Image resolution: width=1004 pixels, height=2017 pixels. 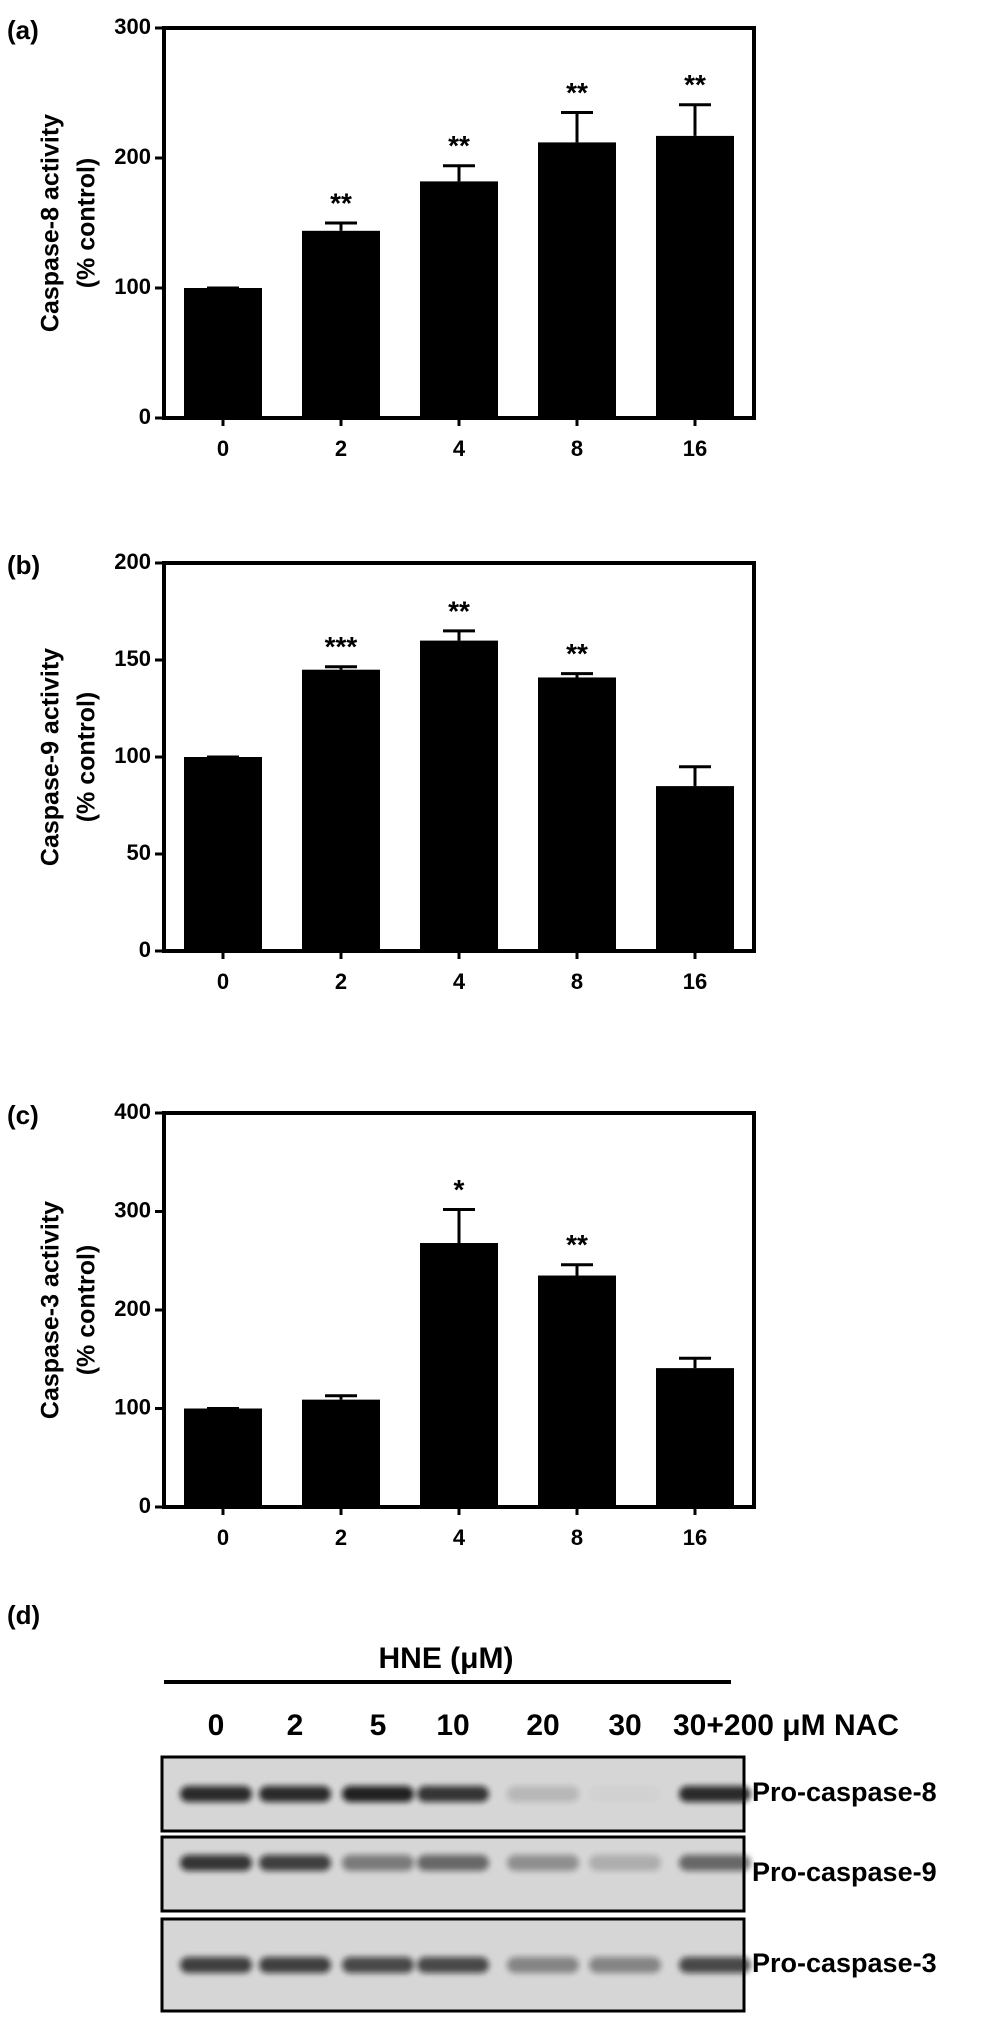 I want to click on band-label: Pro-caspase-3, so click(x=844, y=1963).